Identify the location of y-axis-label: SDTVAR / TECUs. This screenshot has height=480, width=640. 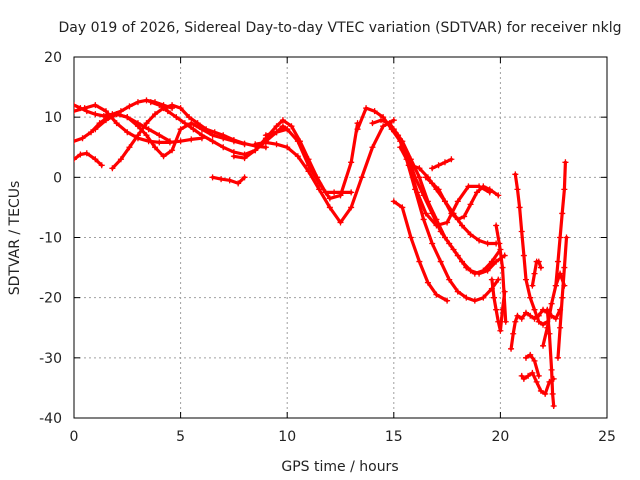
(15, 238).